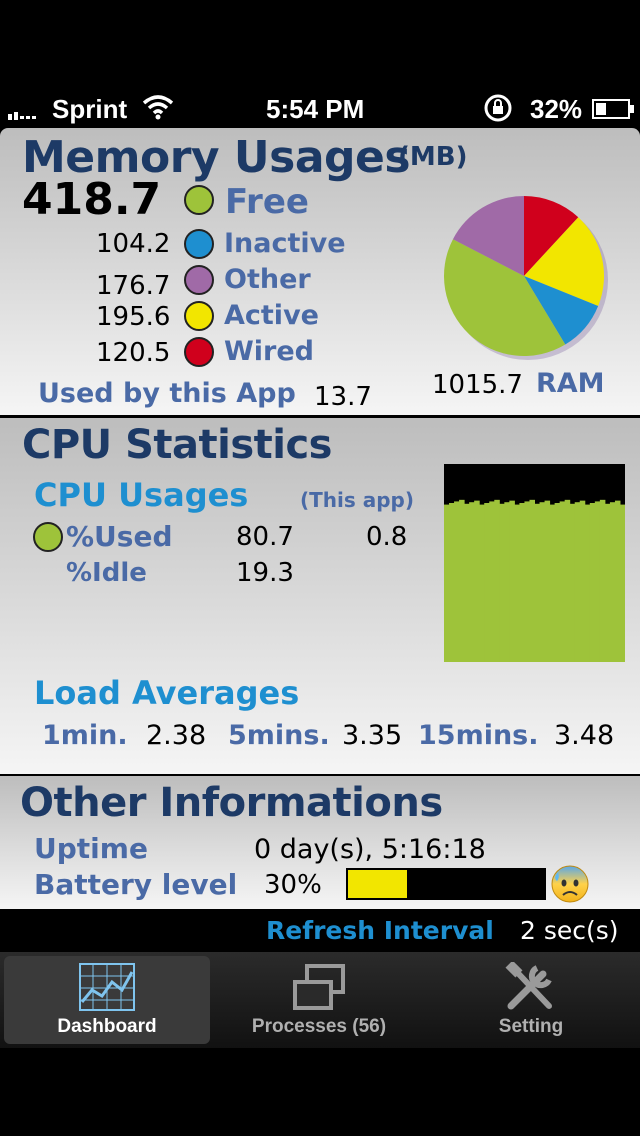 The height and width of the screenshot is (1136, 640). Describe the element at coordinates (199, 352) in the screenshot. I see `wired-dot` at that location.